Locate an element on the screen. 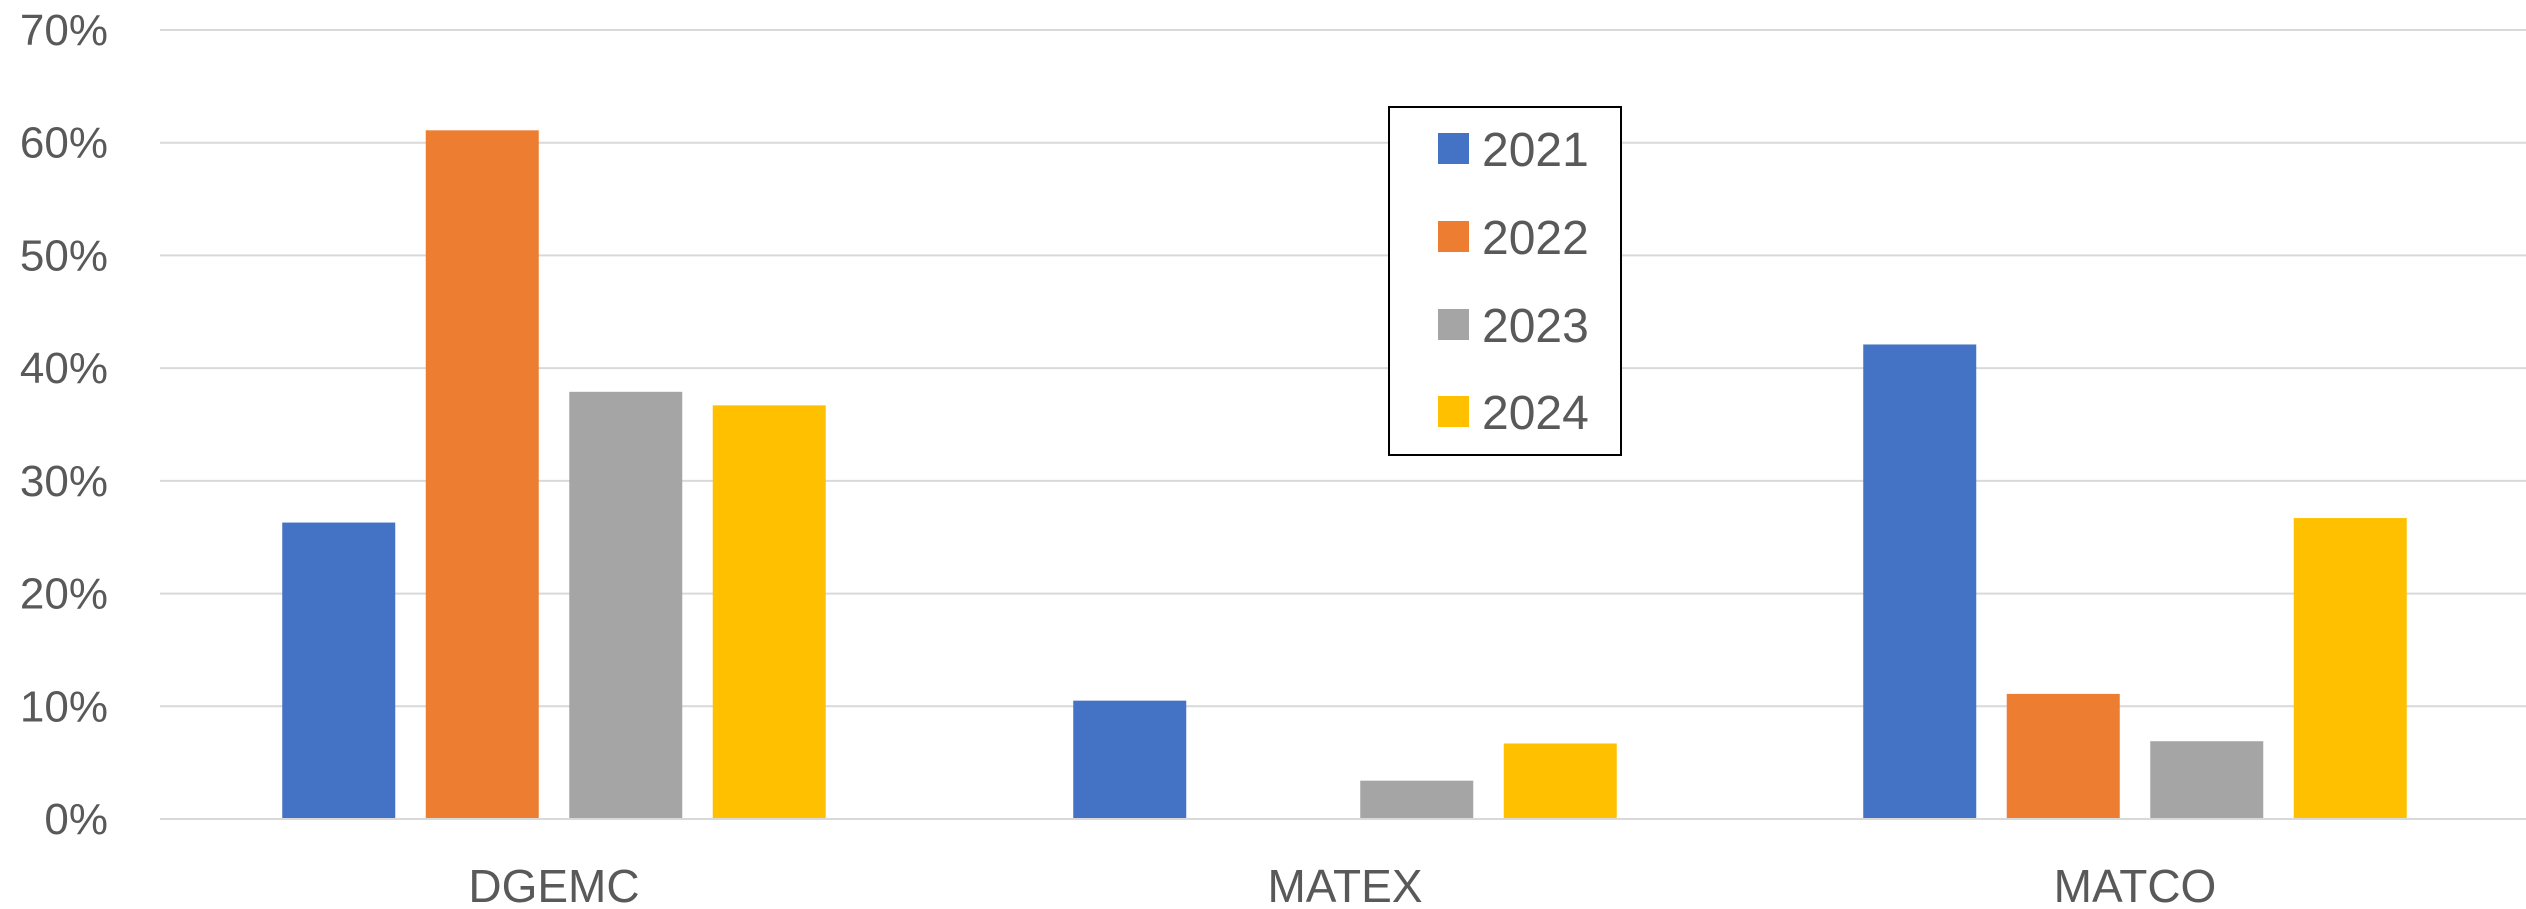 This screenshot has height=909, width=2526. bar-matco-2022 is located at coordinates (2063, 756).